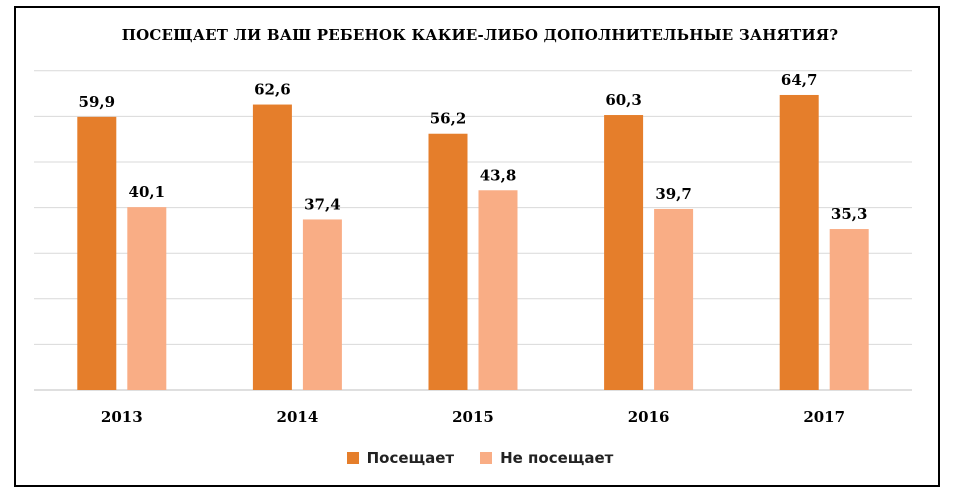 The width and height of the screenshot is (960, 501). Describe the element at coordinates (122, 417) in the screenshot. I see `x-tick-2013: 2013` at that location.